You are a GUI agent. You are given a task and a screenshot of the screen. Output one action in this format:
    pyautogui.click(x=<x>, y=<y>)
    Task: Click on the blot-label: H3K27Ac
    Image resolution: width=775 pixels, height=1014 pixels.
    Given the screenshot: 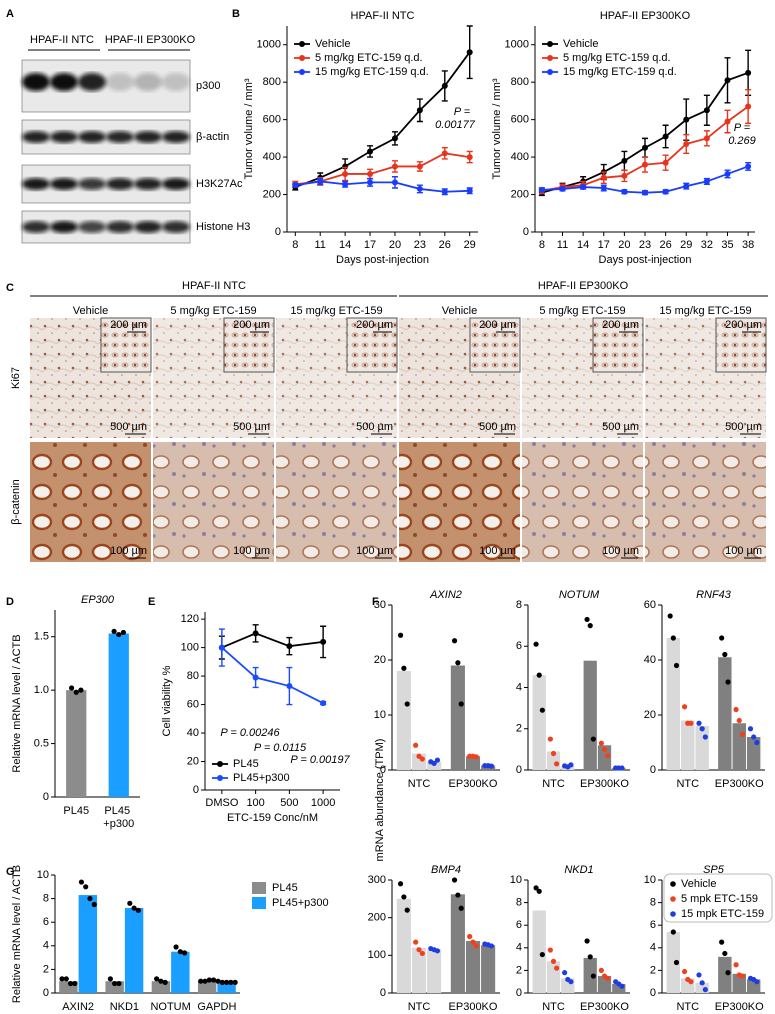 What is the action you would take?
    pyautogui.click(x=219, y=184)
    